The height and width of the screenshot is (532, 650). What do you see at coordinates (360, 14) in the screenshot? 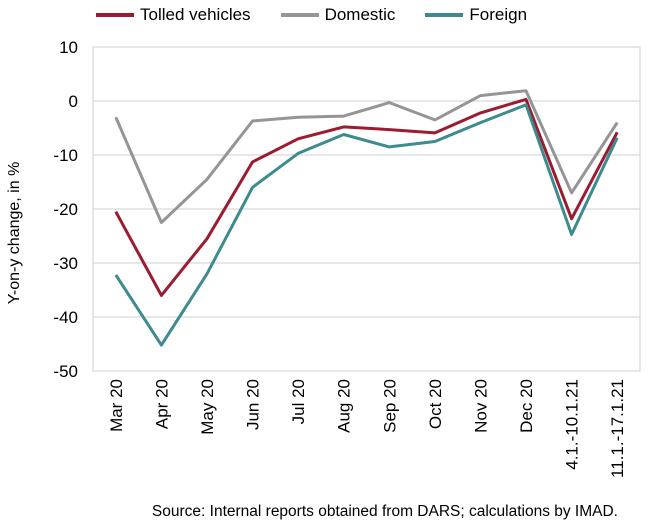
I see `legend-label: Domestic` at bounding box center [360, 14].